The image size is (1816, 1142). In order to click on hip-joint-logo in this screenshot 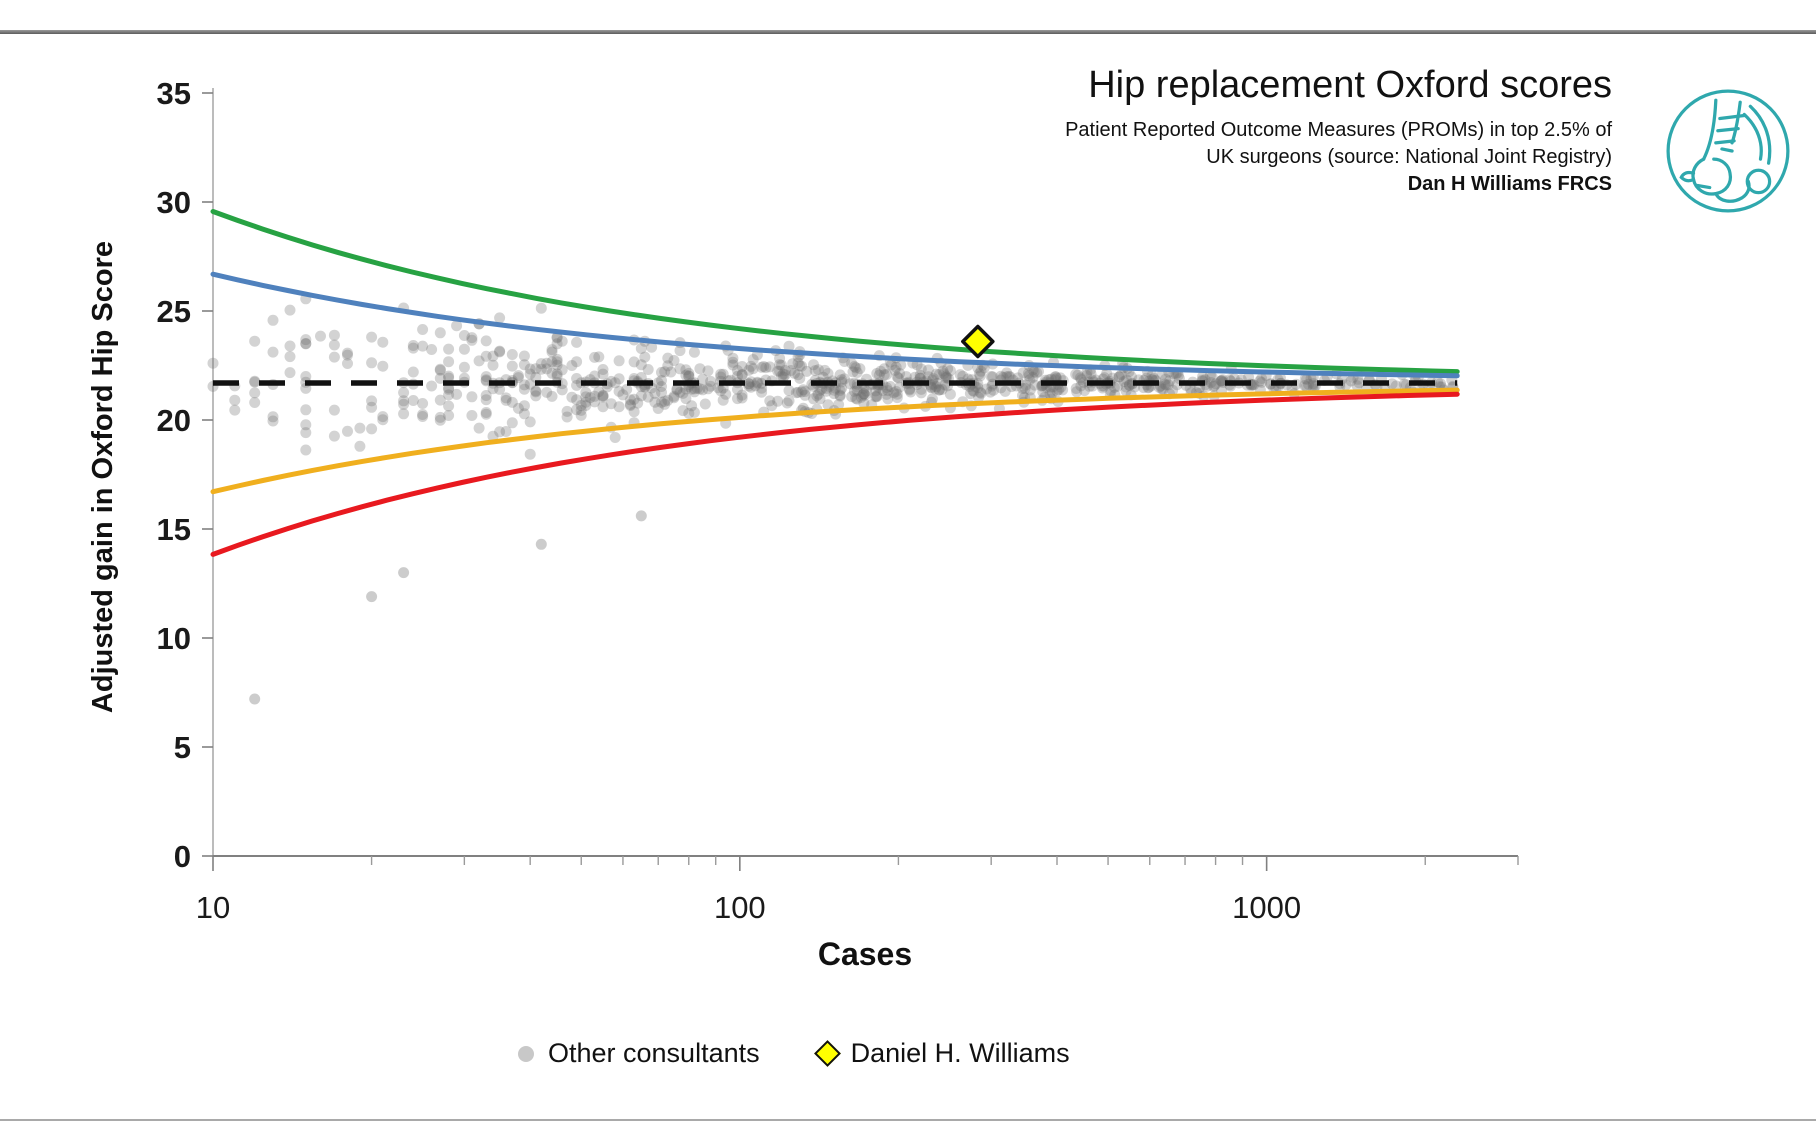, I will do `click(1728, 151)`.